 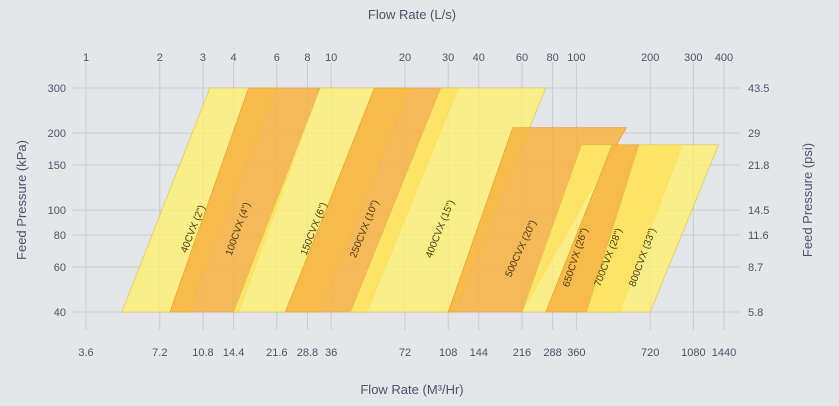 What do you see at coordinates (522, 353) in the screenshot?
I see `bottom-tick-10: 216` at bounding box center [522, 353].